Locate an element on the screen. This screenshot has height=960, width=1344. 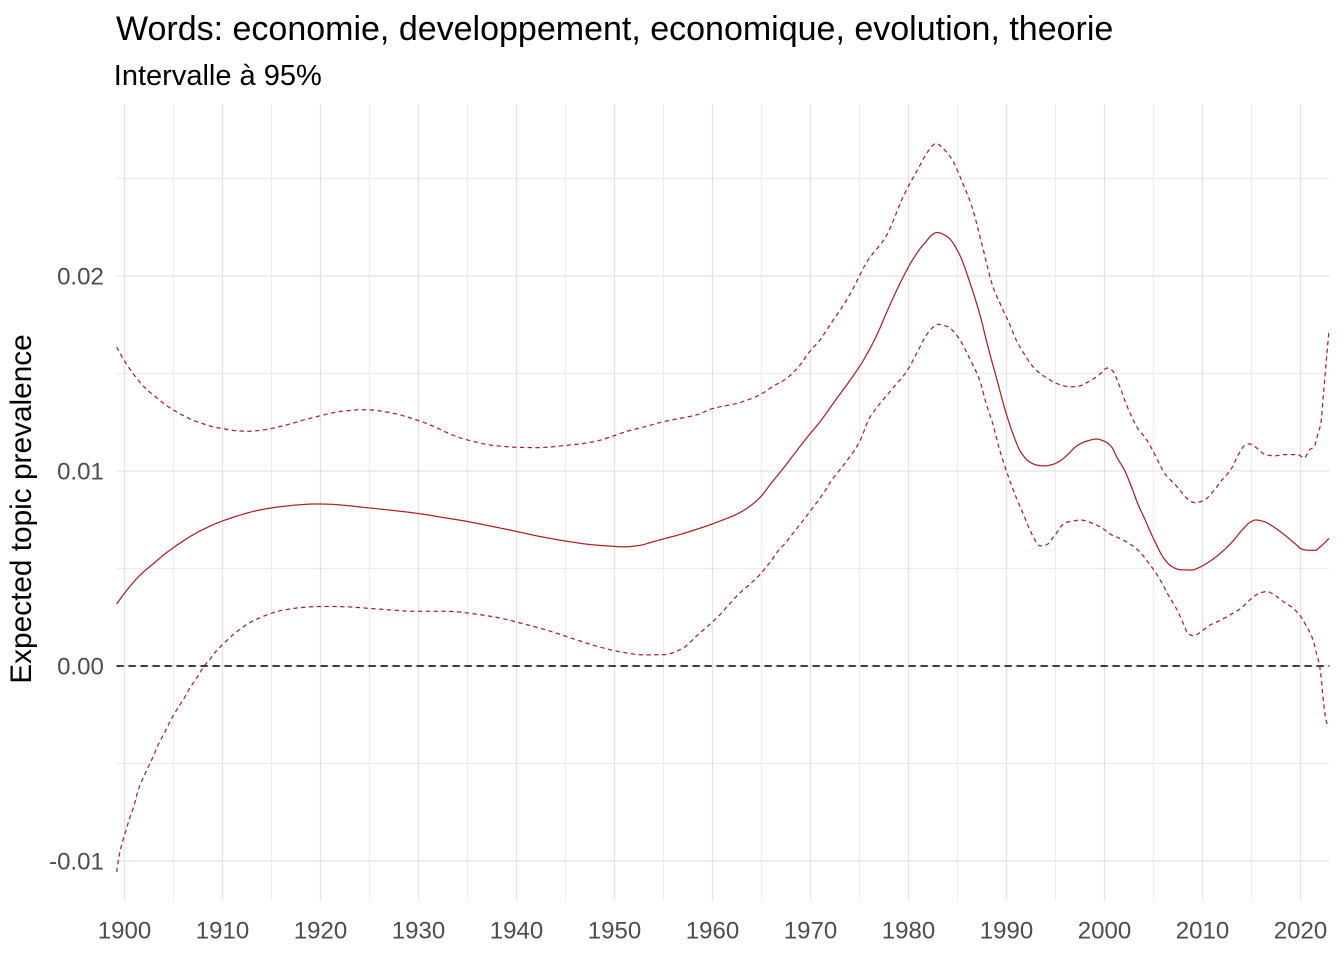
svg-text: 1990 is located at coordinates (1006, 931).